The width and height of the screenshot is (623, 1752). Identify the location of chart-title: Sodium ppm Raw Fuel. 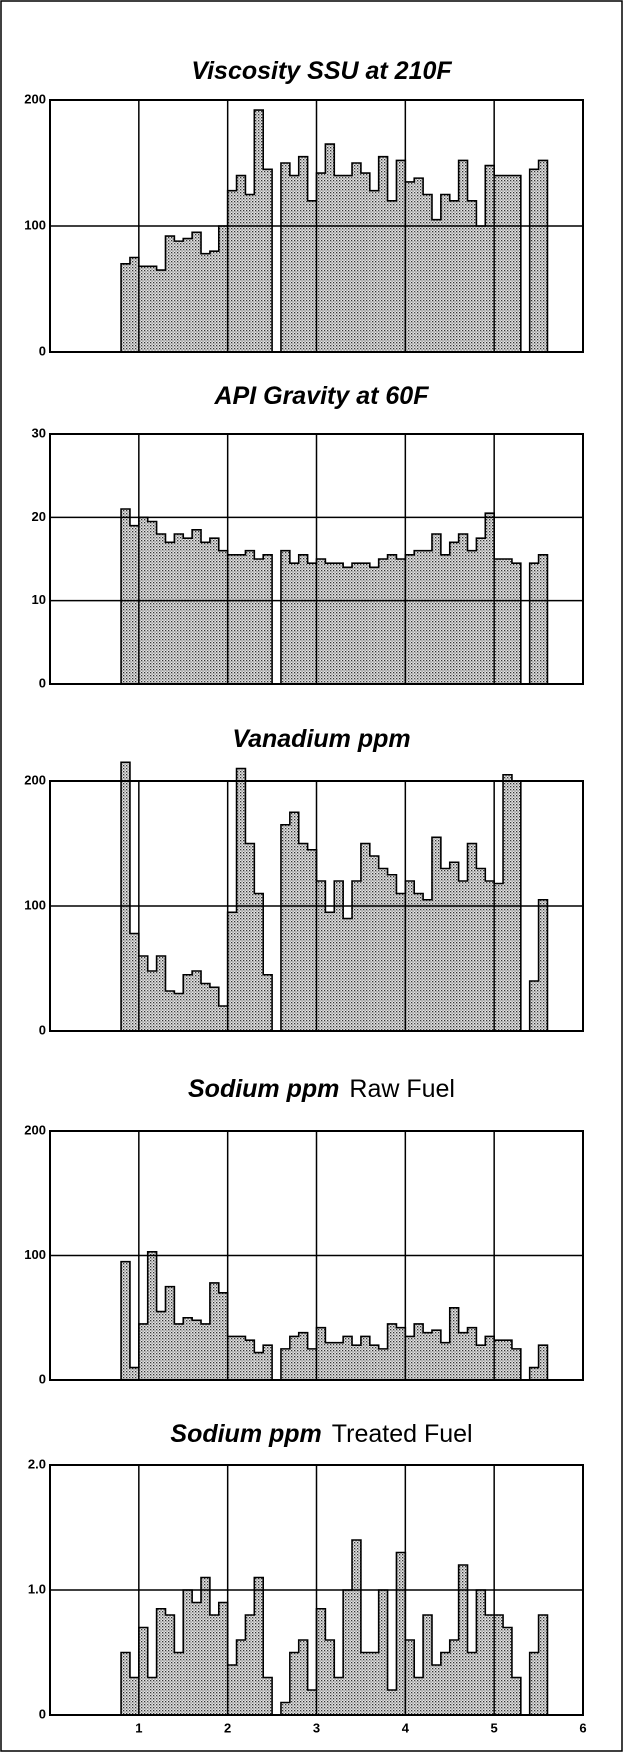
(321, 1089).